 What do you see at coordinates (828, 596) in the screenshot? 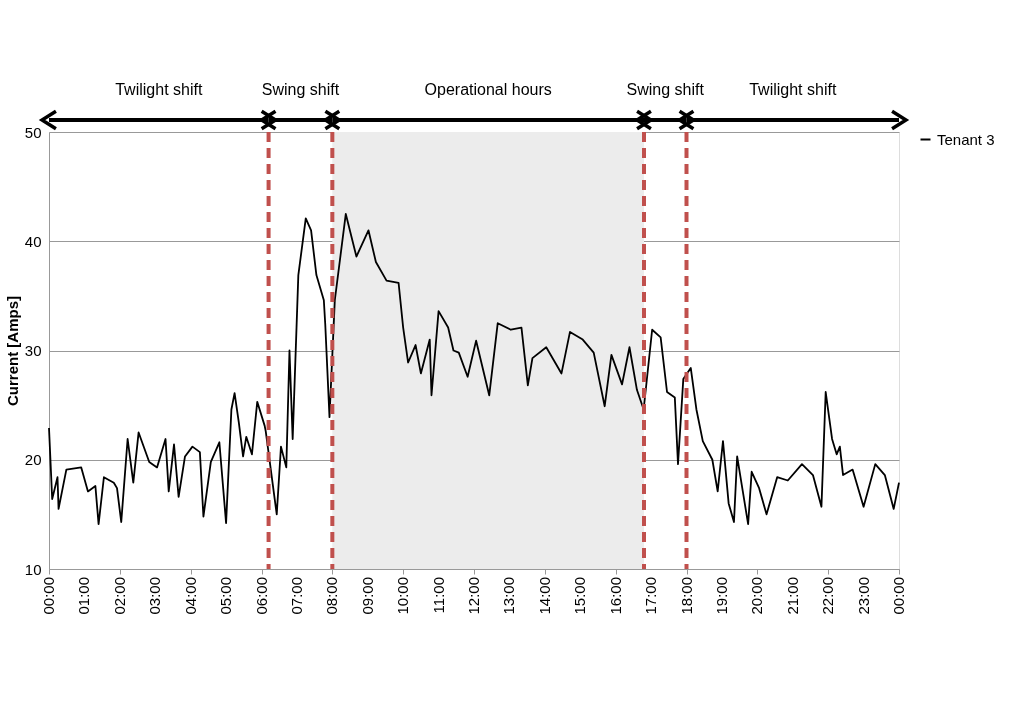
I see `x-tick-label: 22:00` at bounding box center [828, 596].